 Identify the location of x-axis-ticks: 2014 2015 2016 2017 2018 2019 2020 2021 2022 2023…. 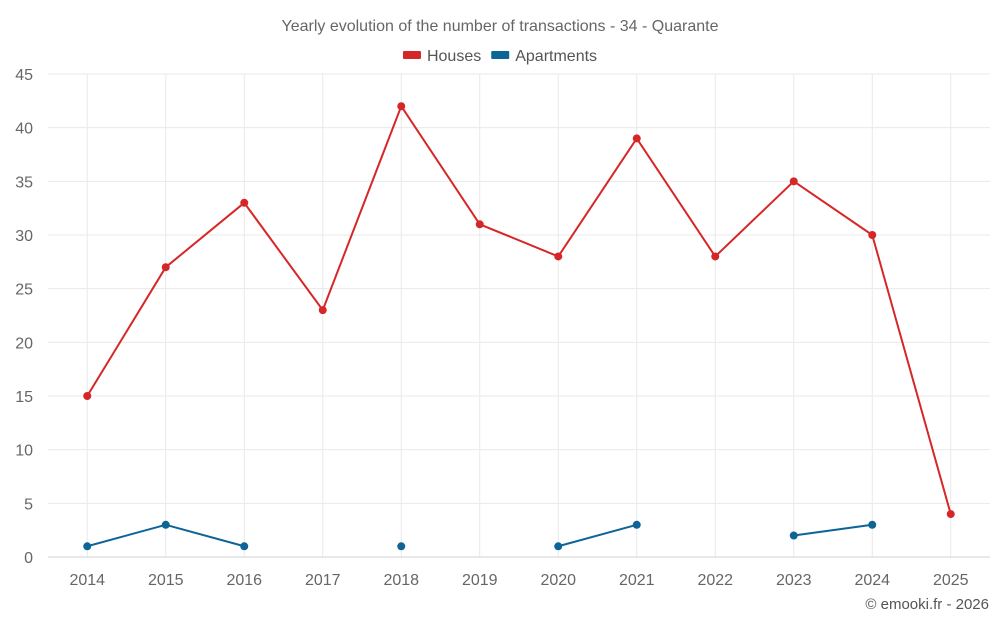
(518, 580).